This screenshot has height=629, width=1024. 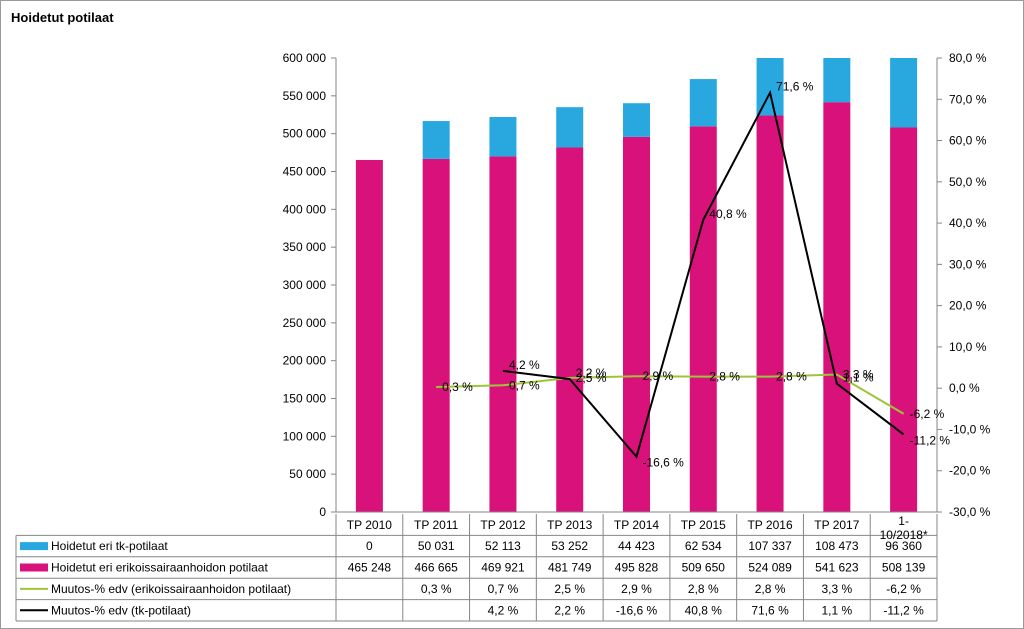 What do you see at coordinates (637, 610) in the screenshot?
I see `table-cell: -16,6 %` at bounding box center [637, 610].